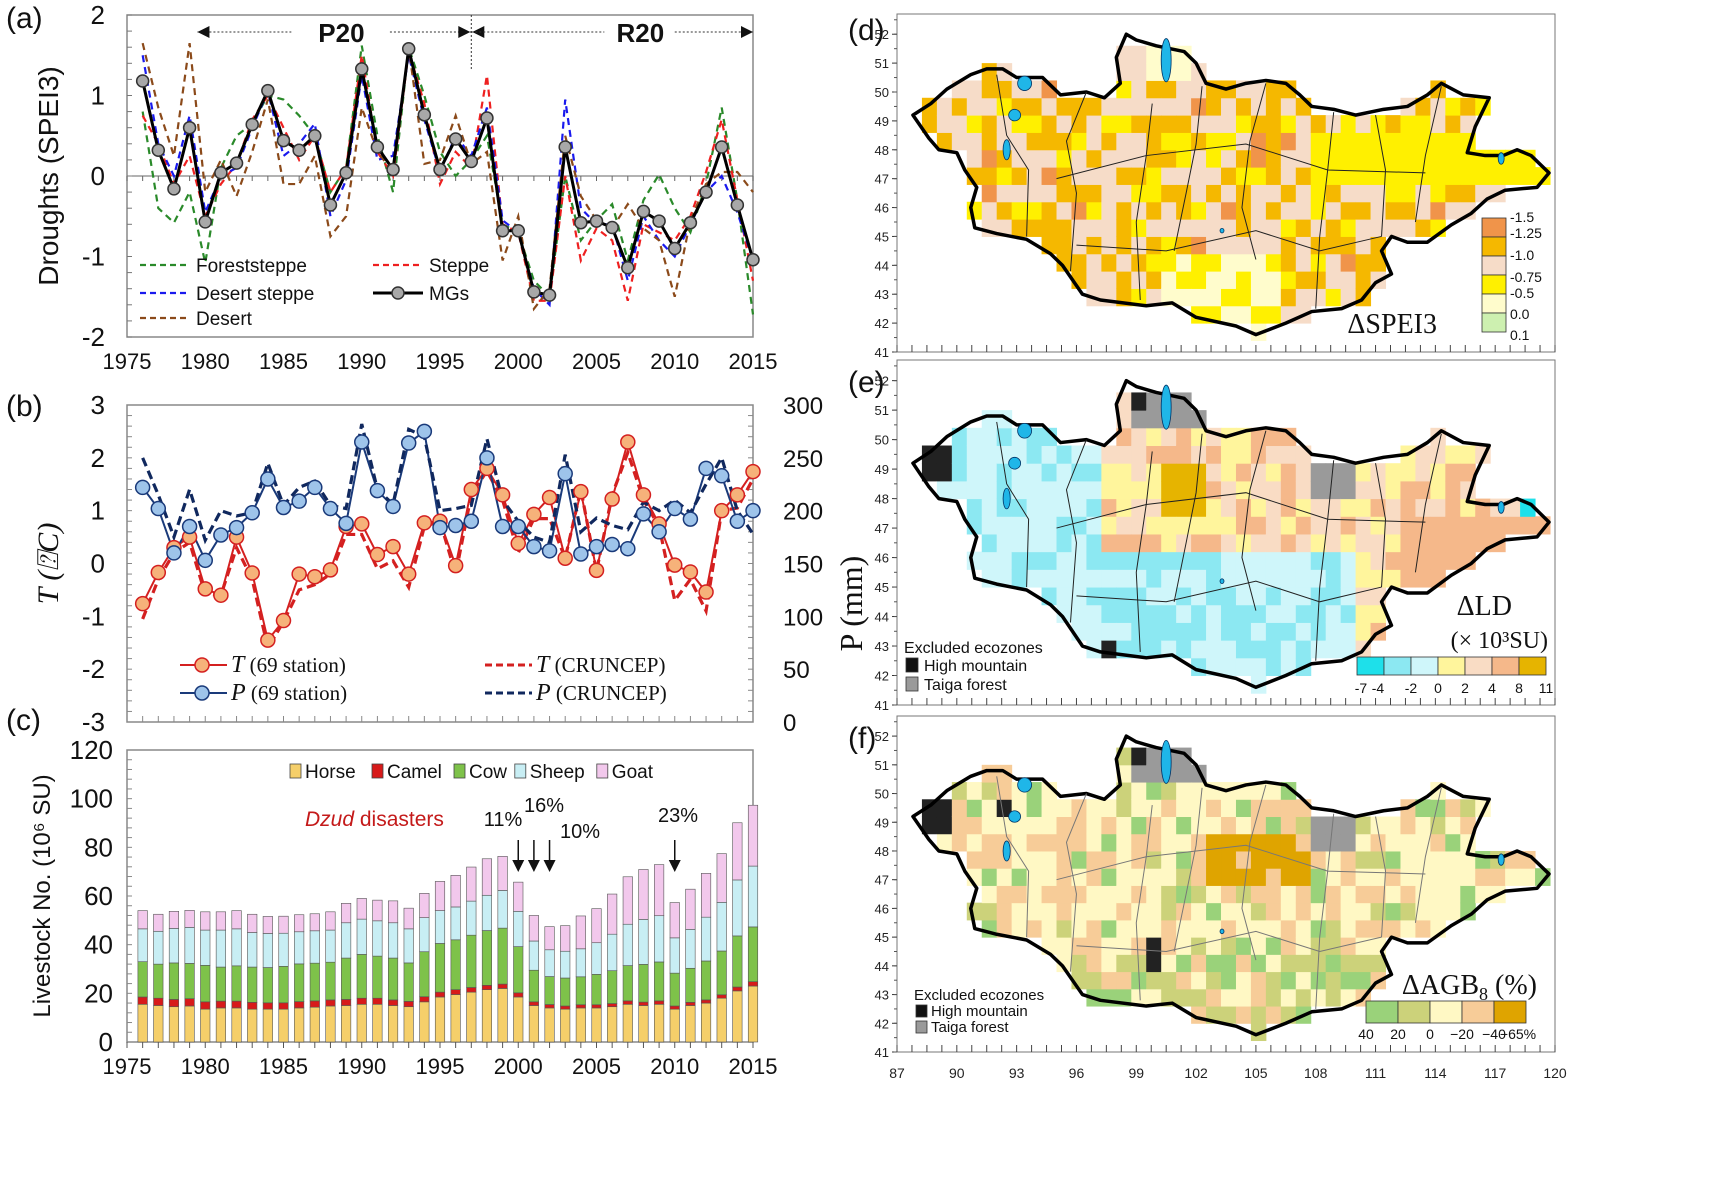  Describe the element at coordinates (98, 945) in the screenshot. I see `y-tick-label-c: 40` at that location.